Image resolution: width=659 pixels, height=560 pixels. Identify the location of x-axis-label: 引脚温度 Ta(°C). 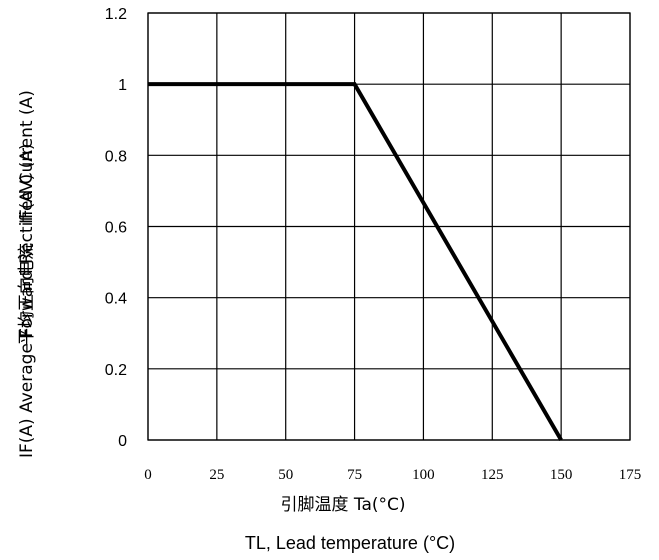
(342, 505).